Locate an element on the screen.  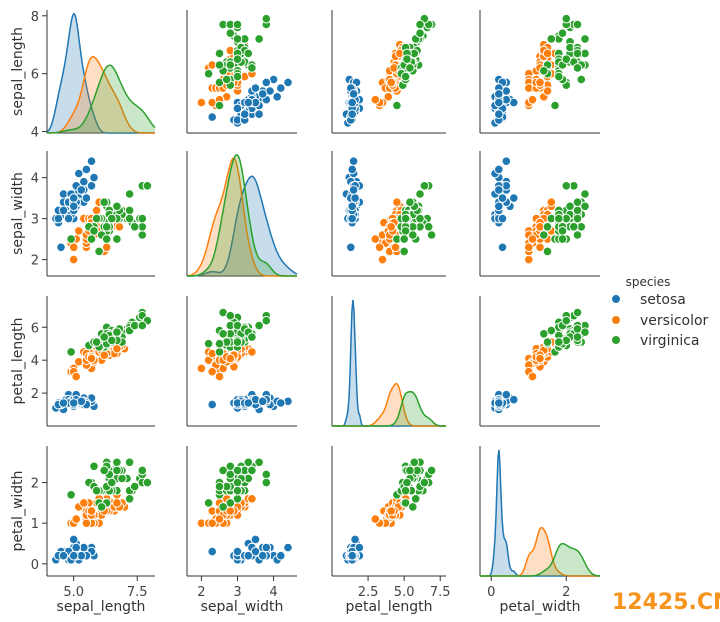
subplot-petal_length-vs-sepal_width is located at coordinates (241, 361).